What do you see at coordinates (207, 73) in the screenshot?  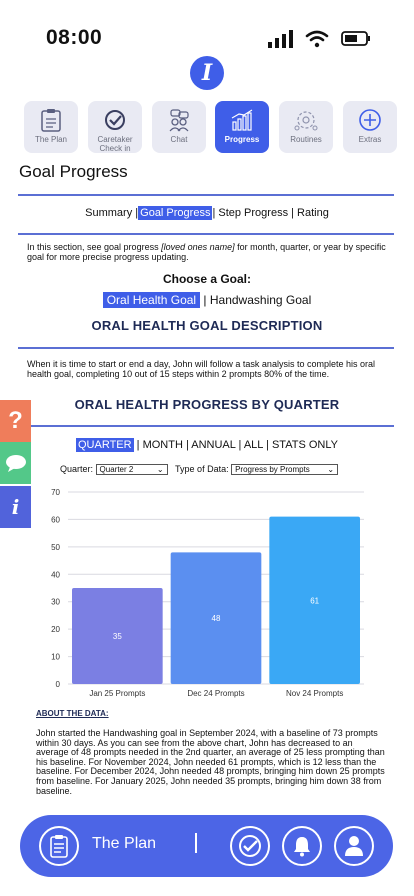 I see `app-logo: I` at bounding box center [207, 73].